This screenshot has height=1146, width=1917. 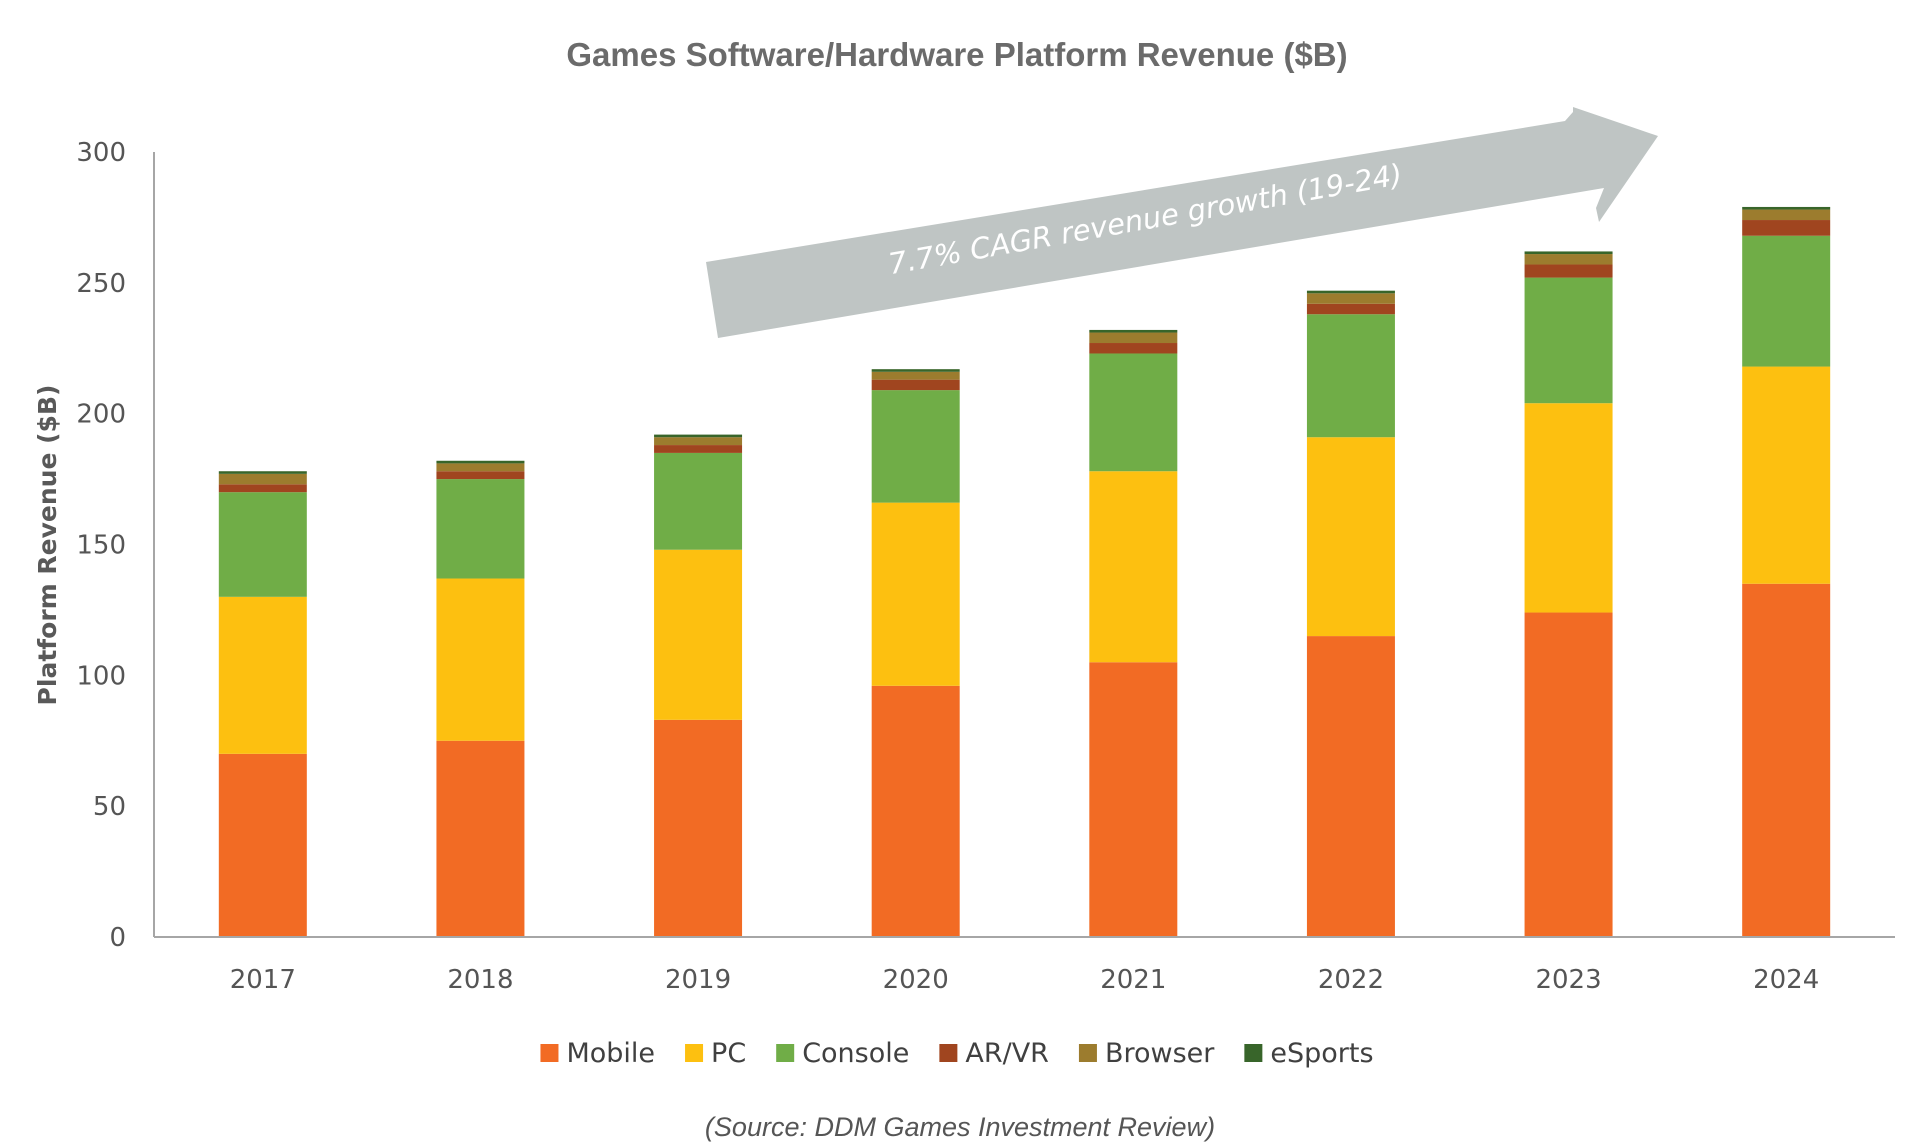 I want to click on bar-segment-mobile-2021, so click(x=1133, y=799).